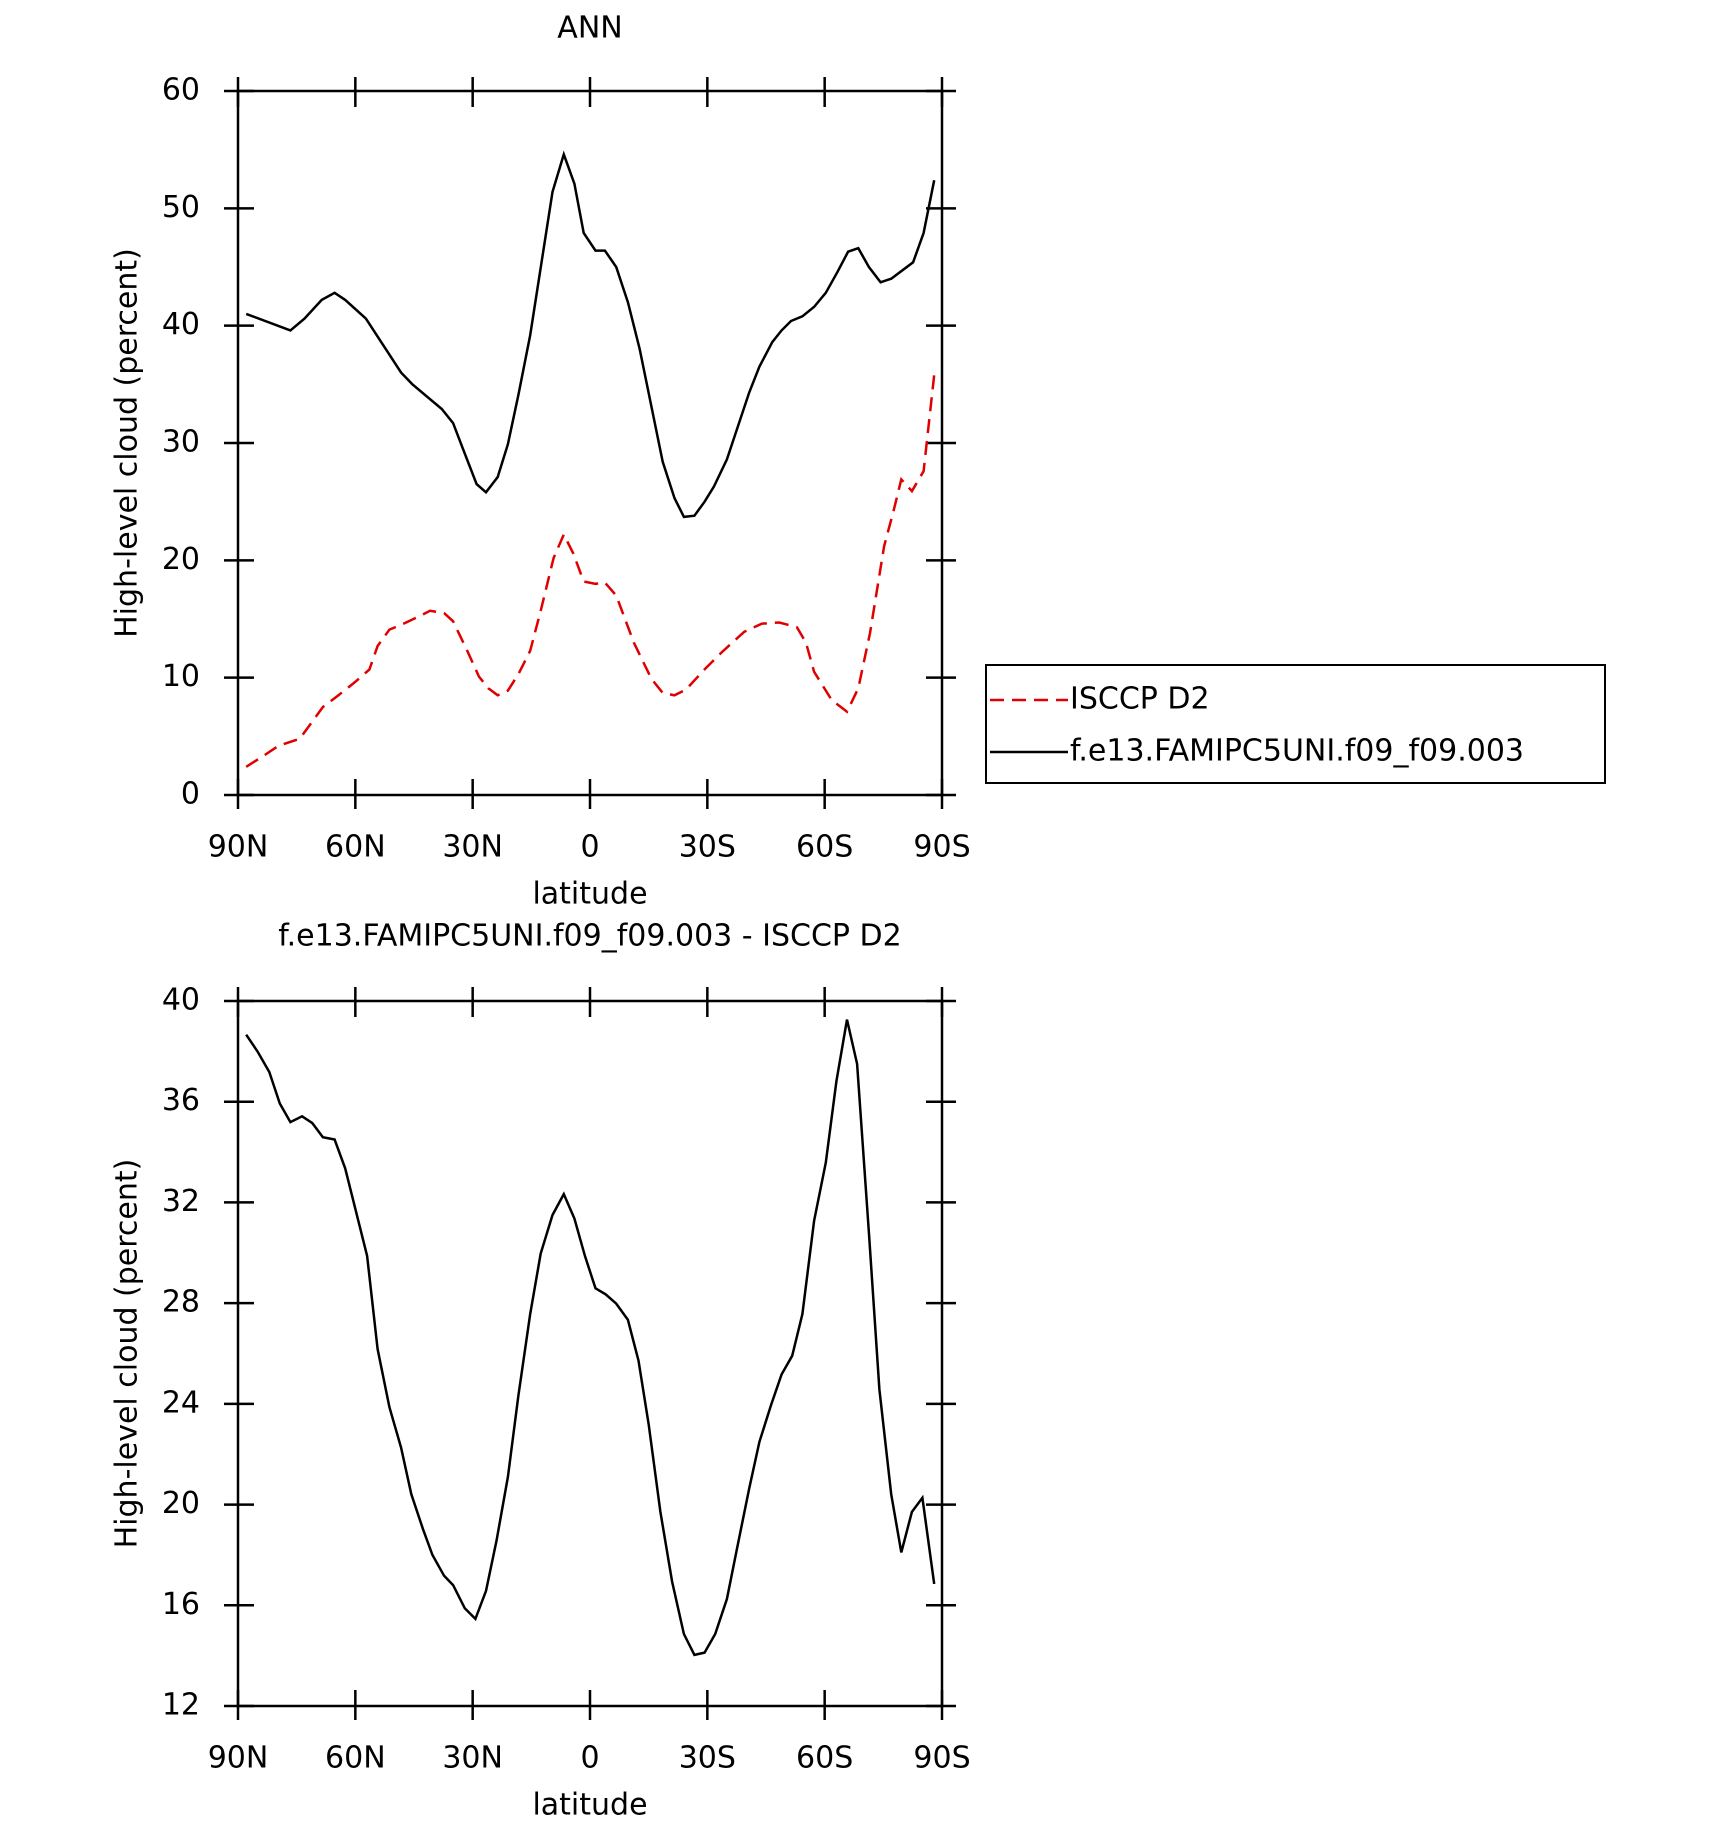 Image resolution: width=1710 pixels, height=1822 pixels. What do you see at coordinates (190, 794) in the screenshot?
I see `y-tick-label: 0` at bounding box center [190, 794].